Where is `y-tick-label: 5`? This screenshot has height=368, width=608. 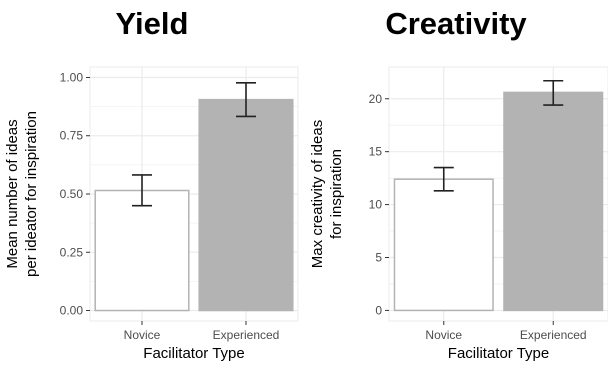
y-tick-label: 5 is located at coordinates (378, 258).